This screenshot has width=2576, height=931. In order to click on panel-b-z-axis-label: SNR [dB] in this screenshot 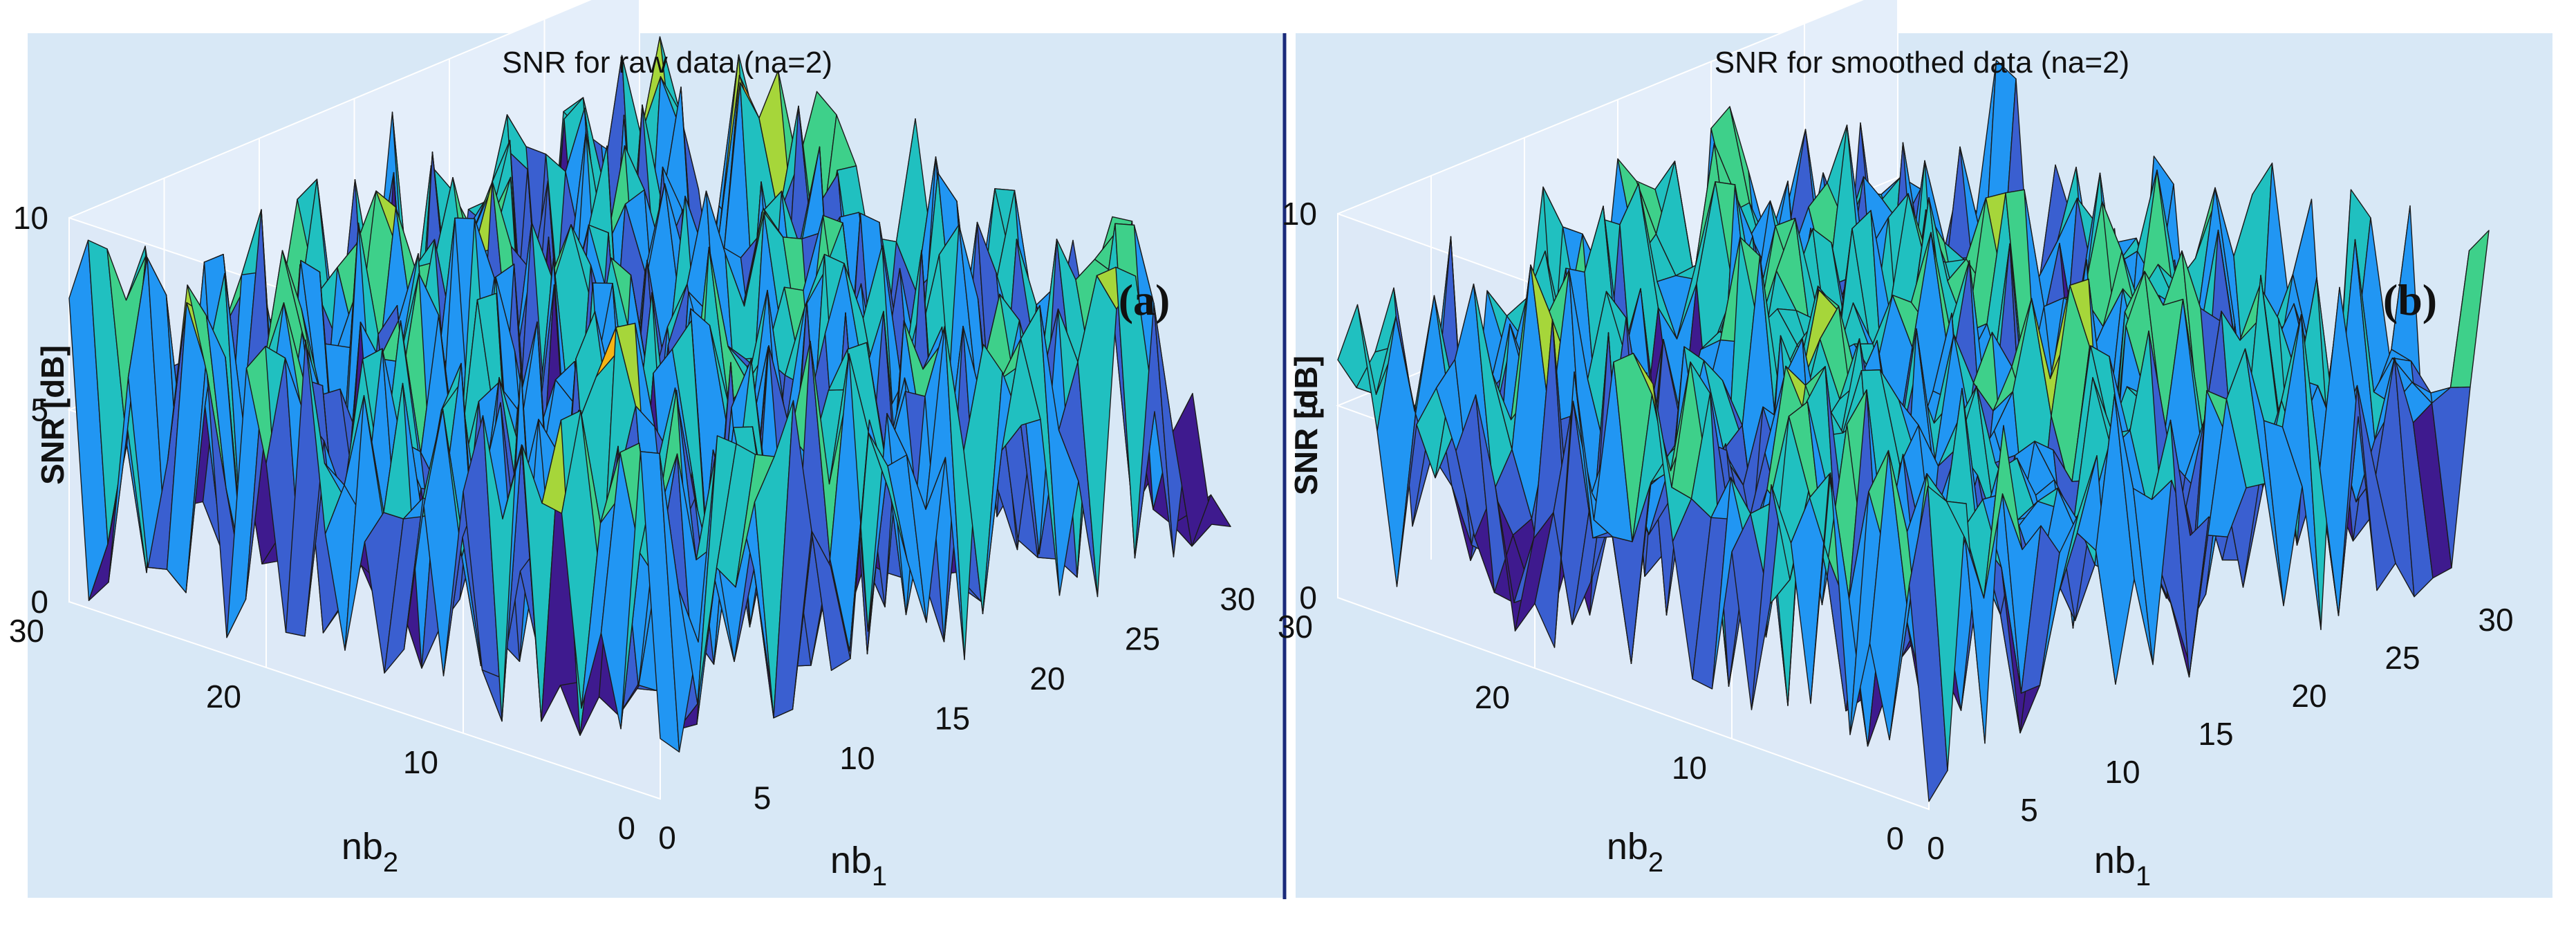, I will do `click(1306, 425)`.